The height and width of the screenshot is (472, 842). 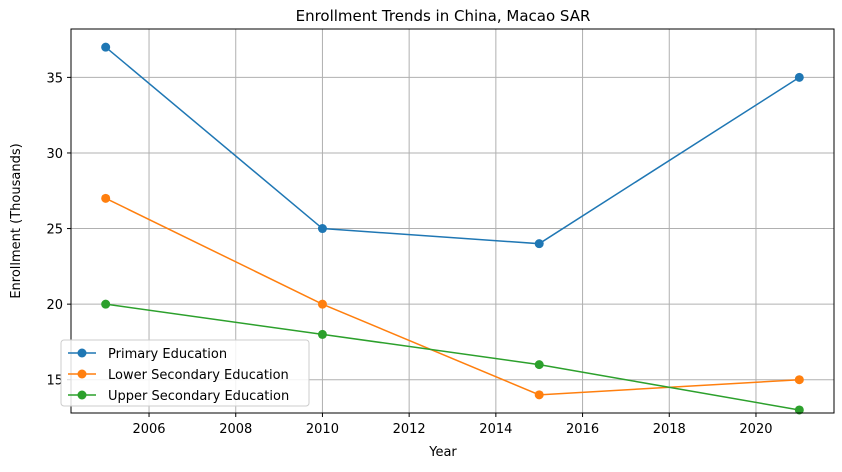 I want to click on legend-label: Primary Education, so click(x=167, y=354).